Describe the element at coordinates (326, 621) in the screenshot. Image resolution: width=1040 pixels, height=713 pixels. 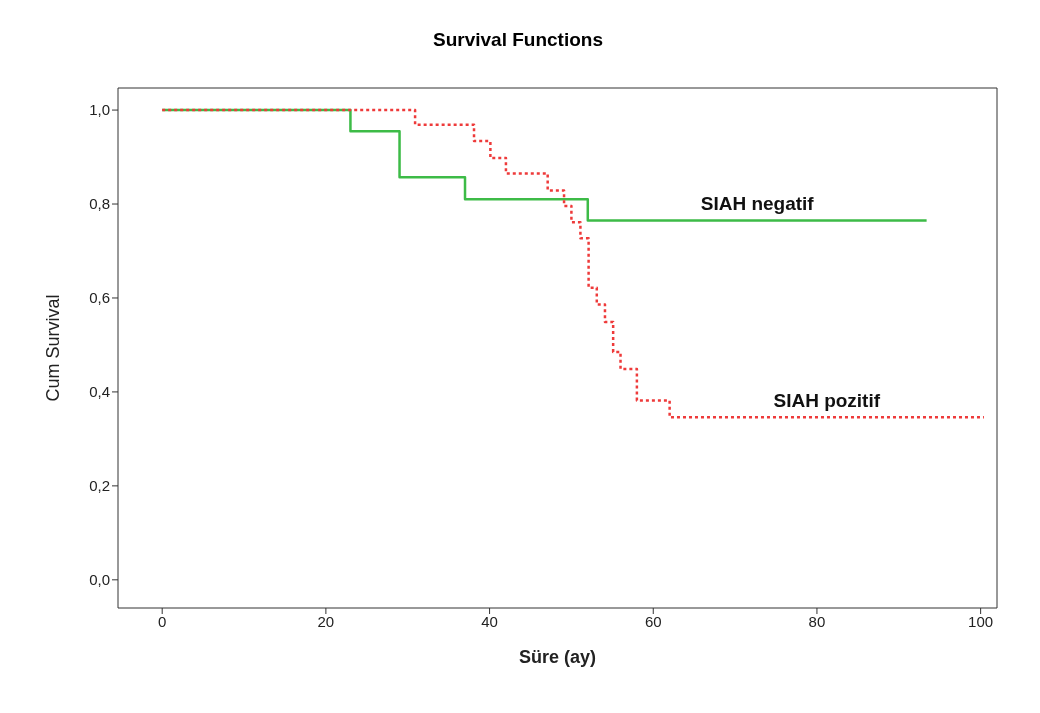
I see `x-tick-label: 20` at that location.